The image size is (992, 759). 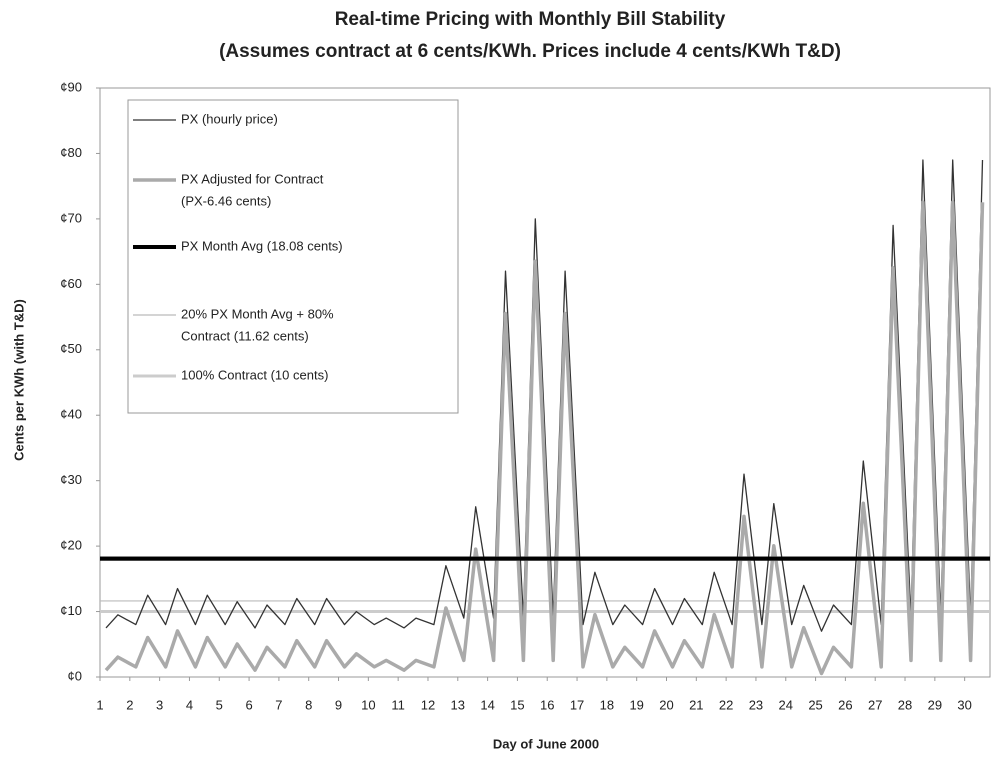 What do you see at coordinates (905, 704) in the screenshot?
I see `x-tick-label: 28` at bounding box center [905, 704].